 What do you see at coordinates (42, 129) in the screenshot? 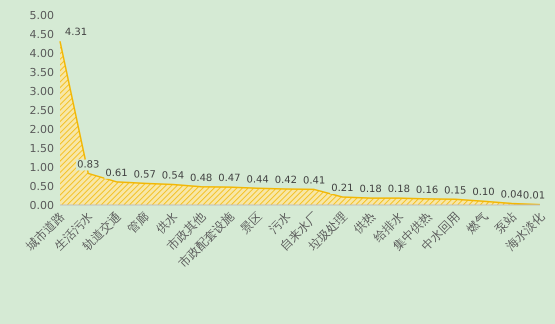
I see `y-tick-label: 2.00` at bounding box center [42, 129].